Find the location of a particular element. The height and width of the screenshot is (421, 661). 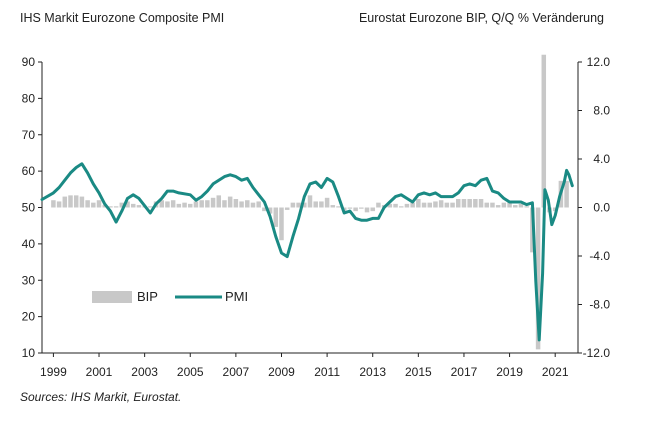

left-tick-label: 60 is located at coordinates (29, 171).